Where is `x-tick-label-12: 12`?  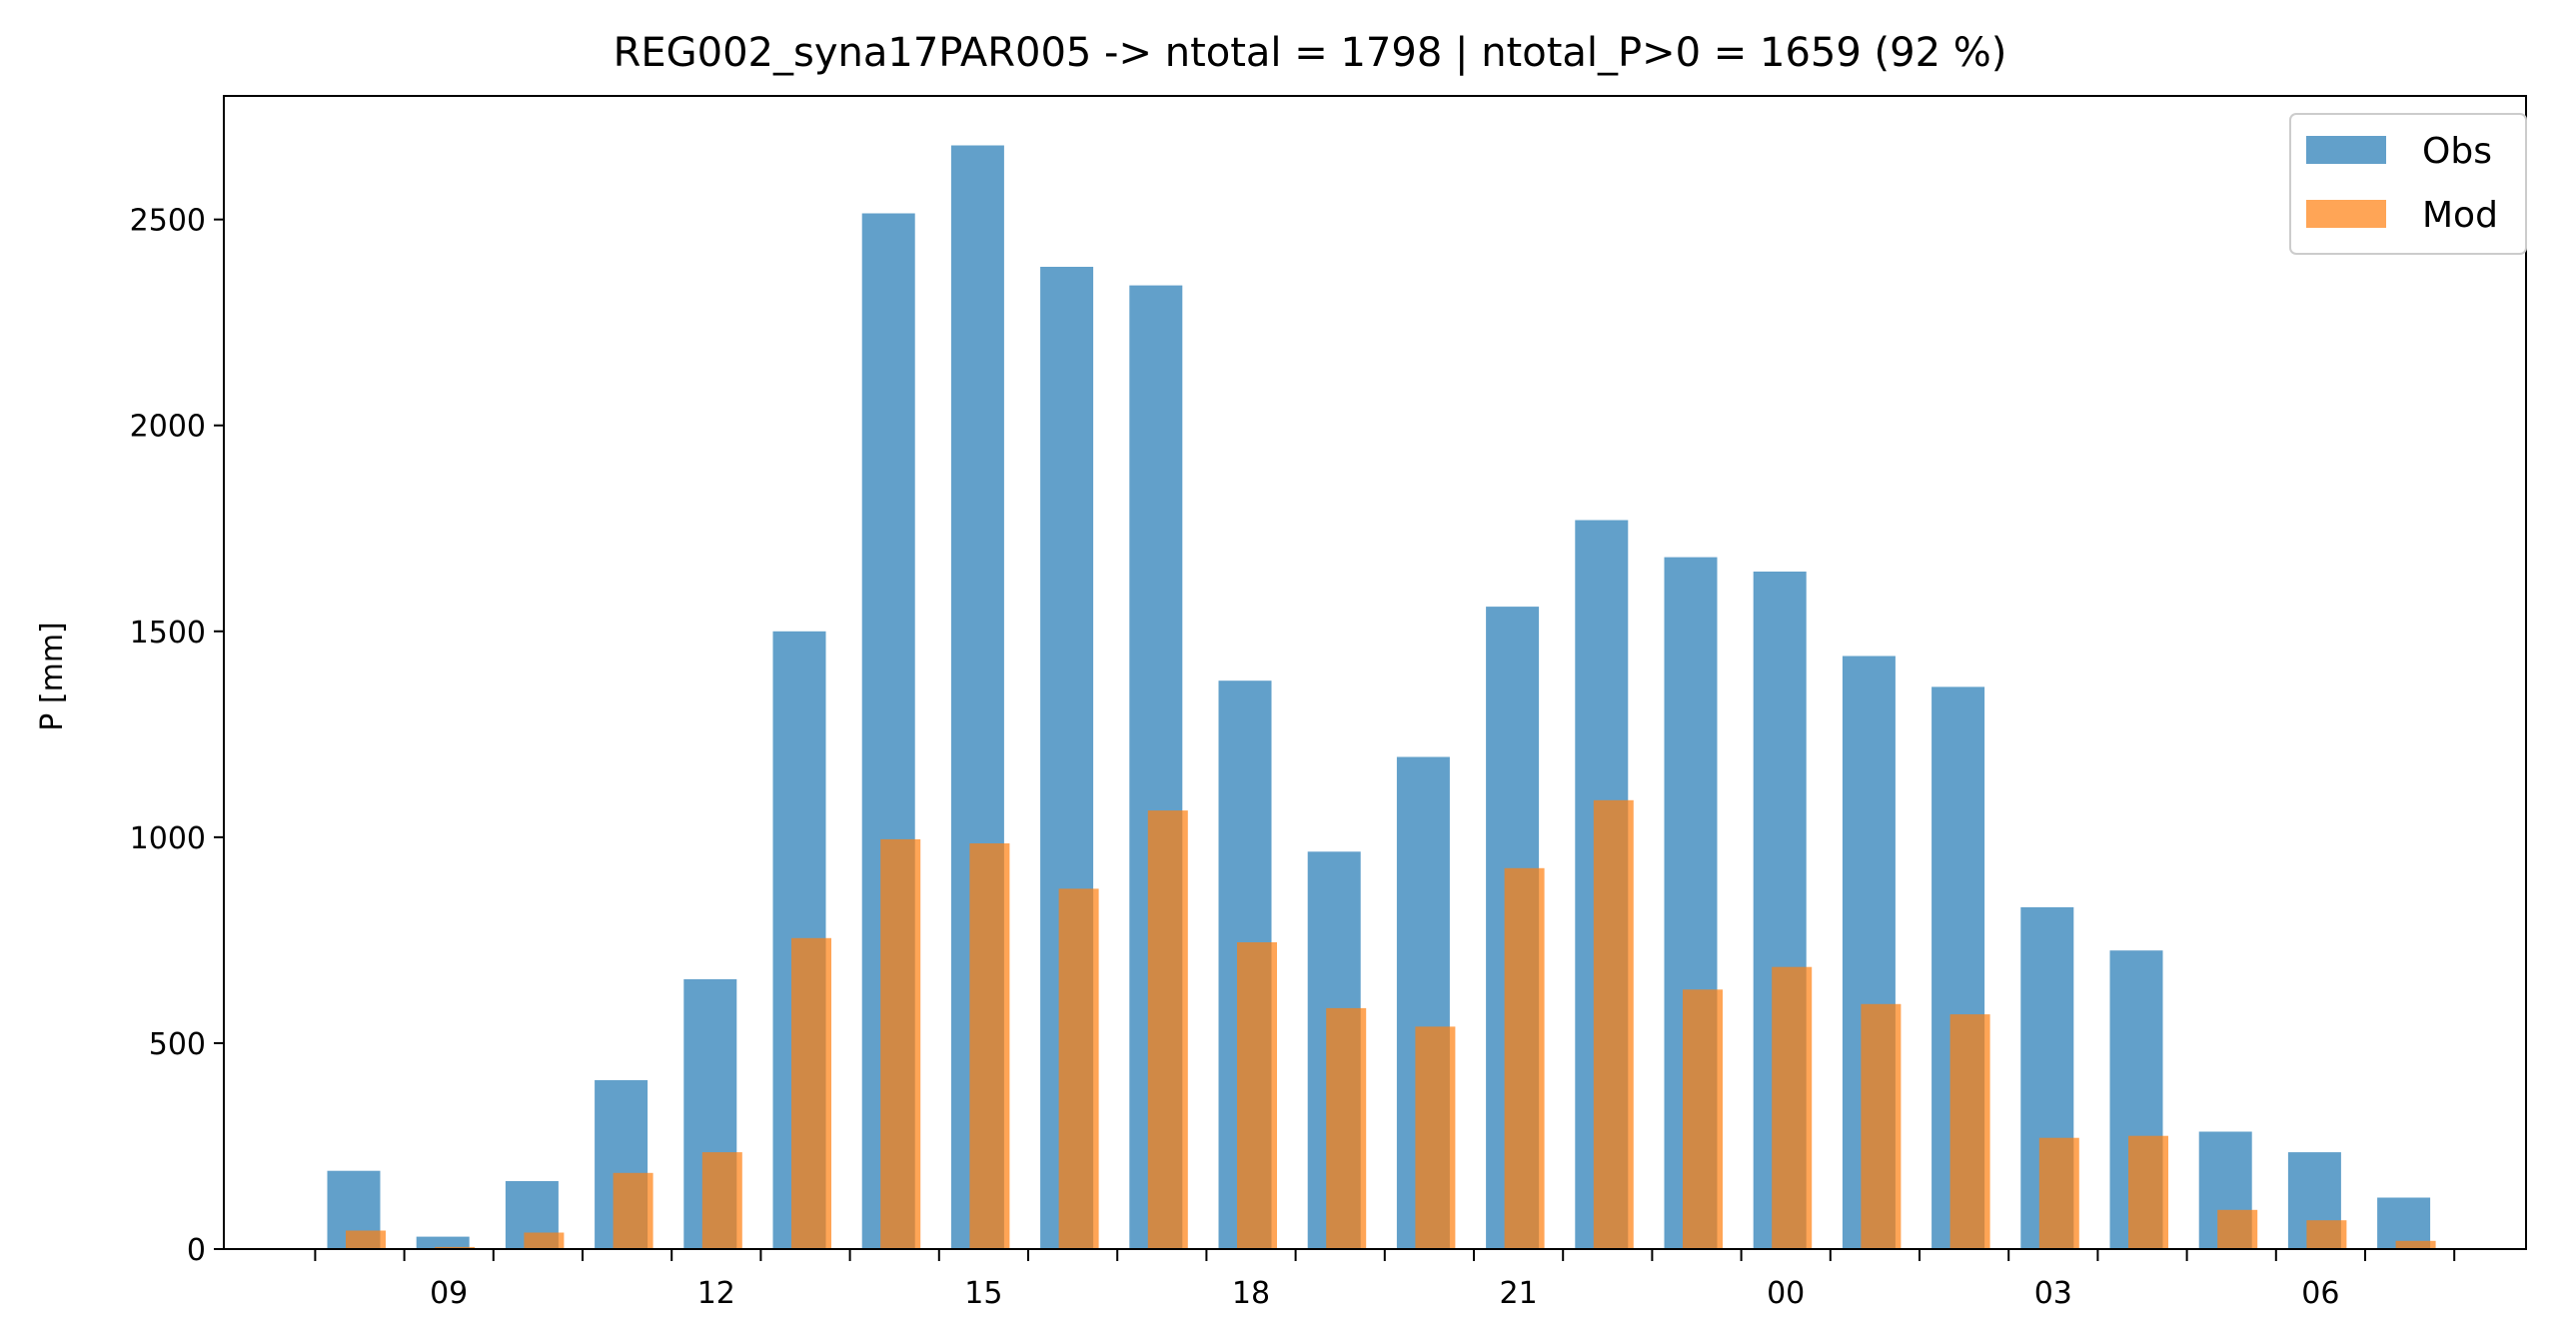 x-tick-label-12: 12 is located at coordinates (716, 1293).